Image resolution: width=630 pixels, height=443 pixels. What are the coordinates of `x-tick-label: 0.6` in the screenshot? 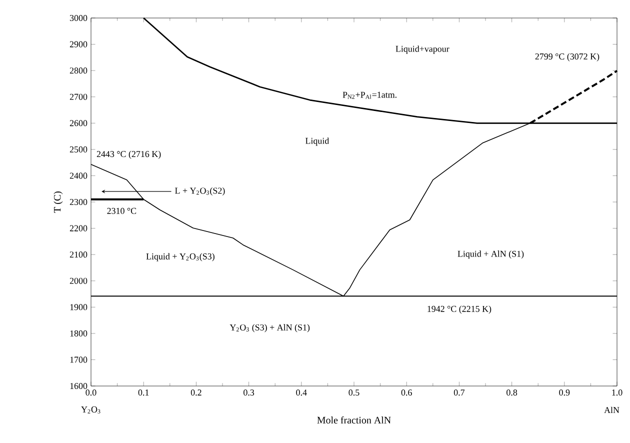 It's located at (406, 393).